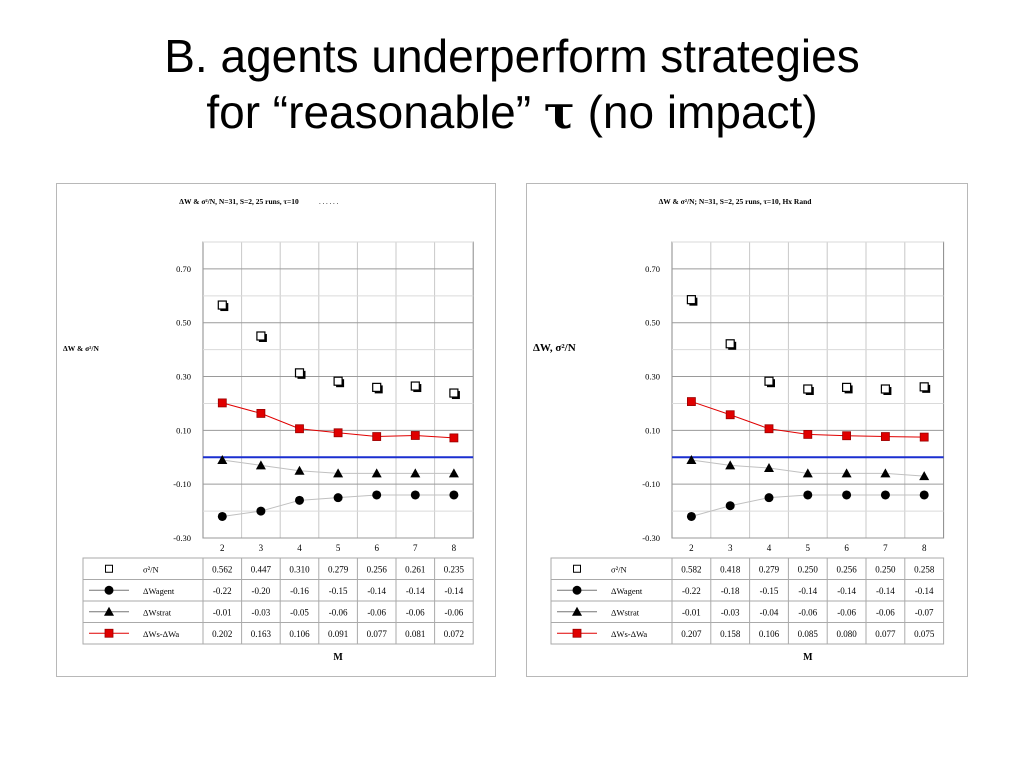  Describe the element at coordinates (415, 569) in the screenshot. I see `data-label: 0.261` at that location.